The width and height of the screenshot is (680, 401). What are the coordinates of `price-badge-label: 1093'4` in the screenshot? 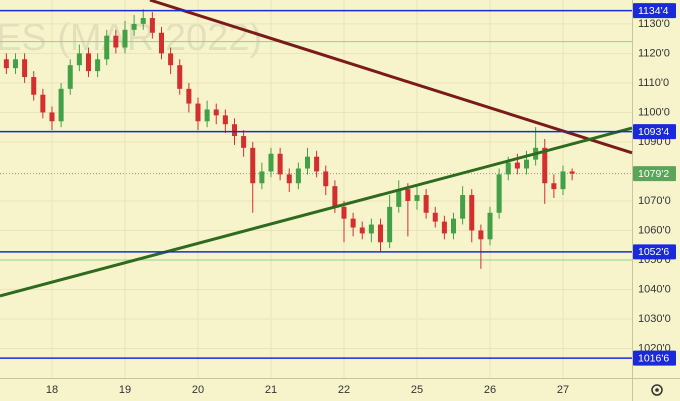 It's located at (653, 132).